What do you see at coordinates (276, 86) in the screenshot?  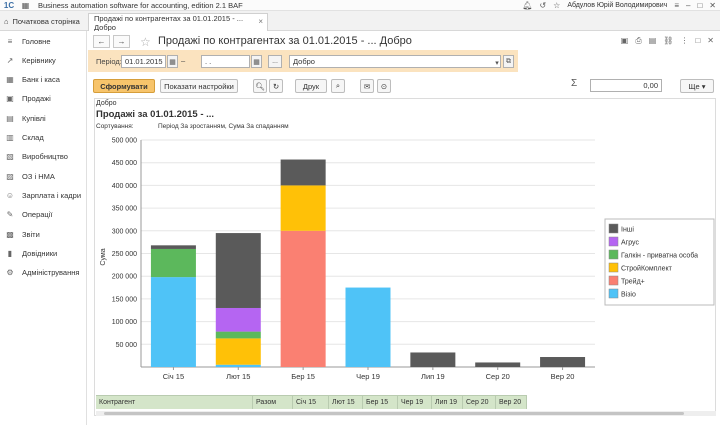 I see `search-refresh-icon: ↻` at bounding box center [276, 86].